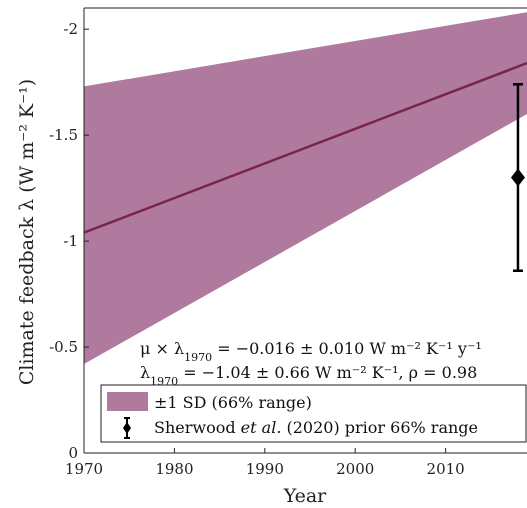 The height and width of the screenshot is (508, 527). I want to click on legend-errorbar-symbol, so click(127, 428).